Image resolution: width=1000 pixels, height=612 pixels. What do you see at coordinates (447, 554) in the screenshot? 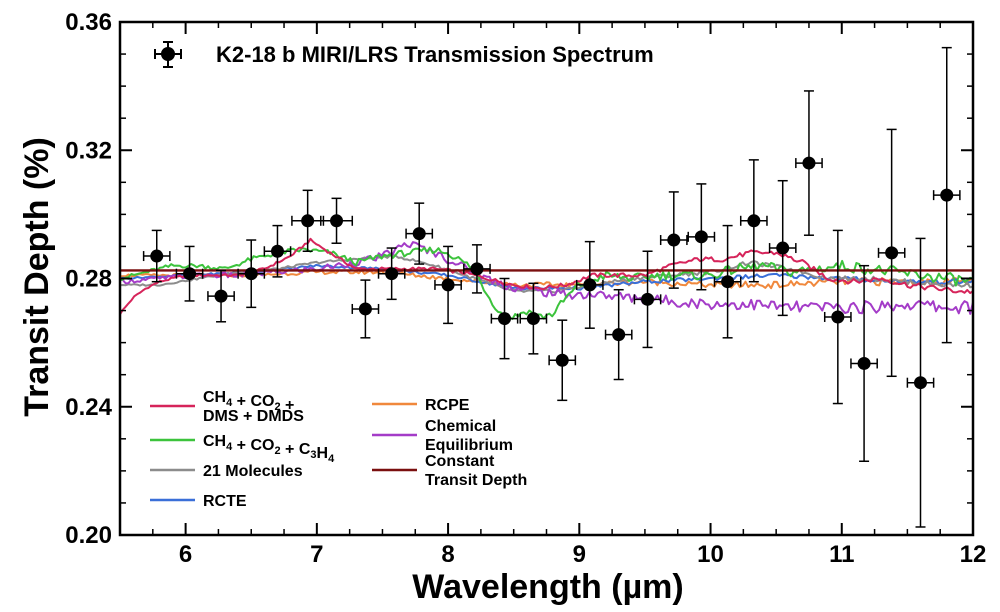
I see `x-tick-label: 8` at bounding box center [447, 554].